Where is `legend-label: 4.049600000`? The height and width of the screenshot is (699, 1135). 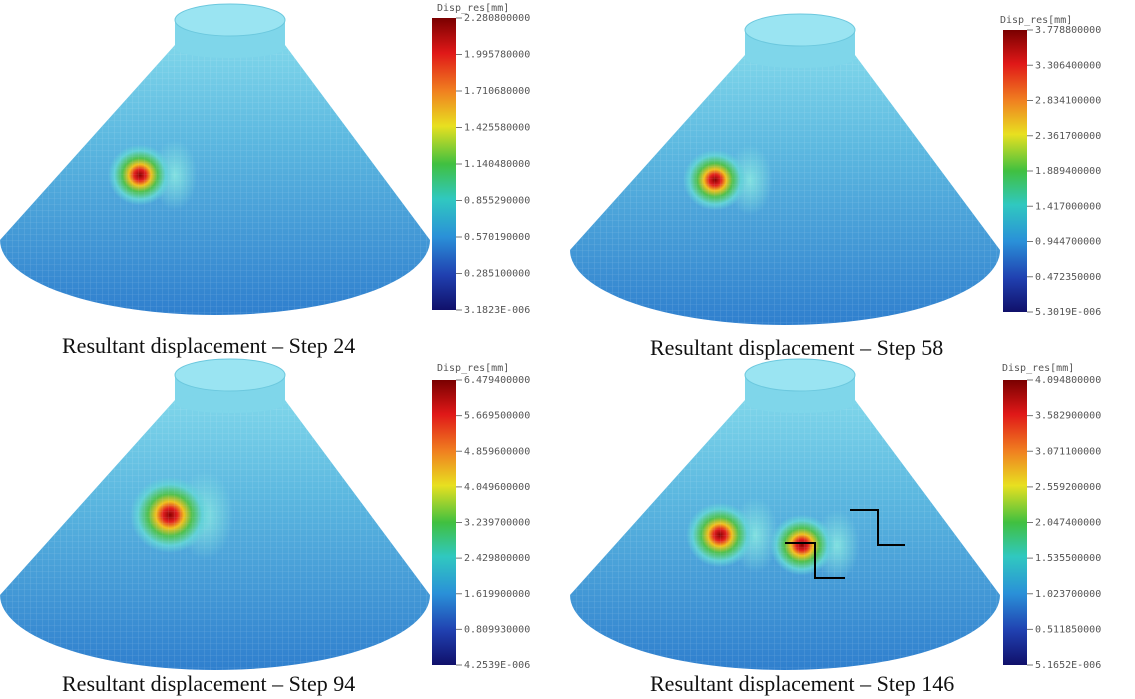 legend-label: 4.049600000 is located at coordinates (497, 487).